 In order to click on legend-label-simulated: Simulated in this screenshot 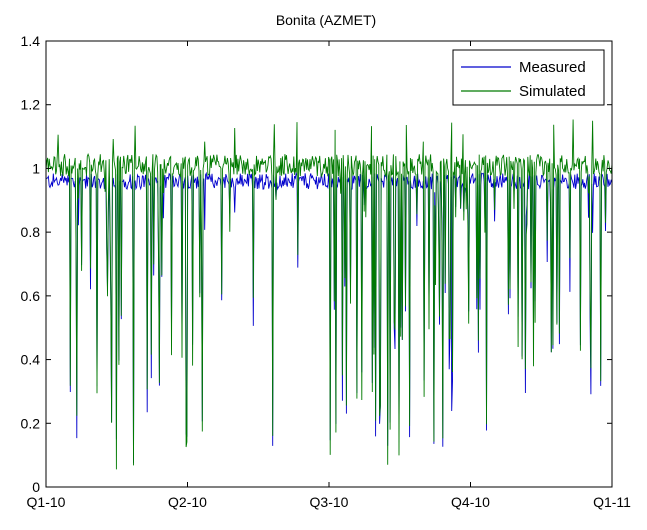, I will do `click(552, 91)`.